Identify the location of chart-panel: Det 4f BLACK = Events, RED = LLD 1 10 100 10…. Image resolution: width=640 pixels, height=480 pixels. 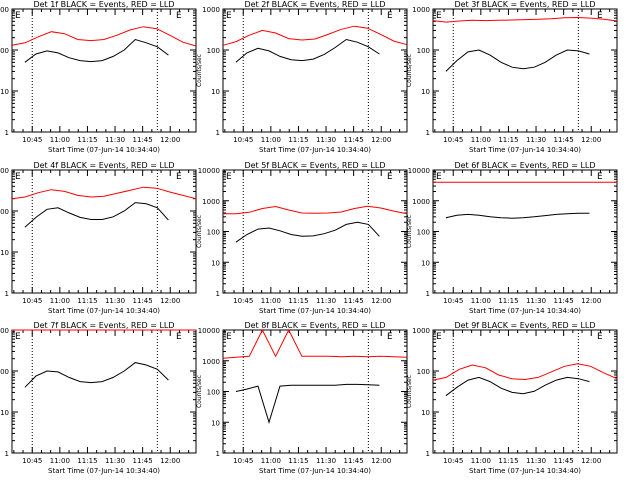
(98, 238).